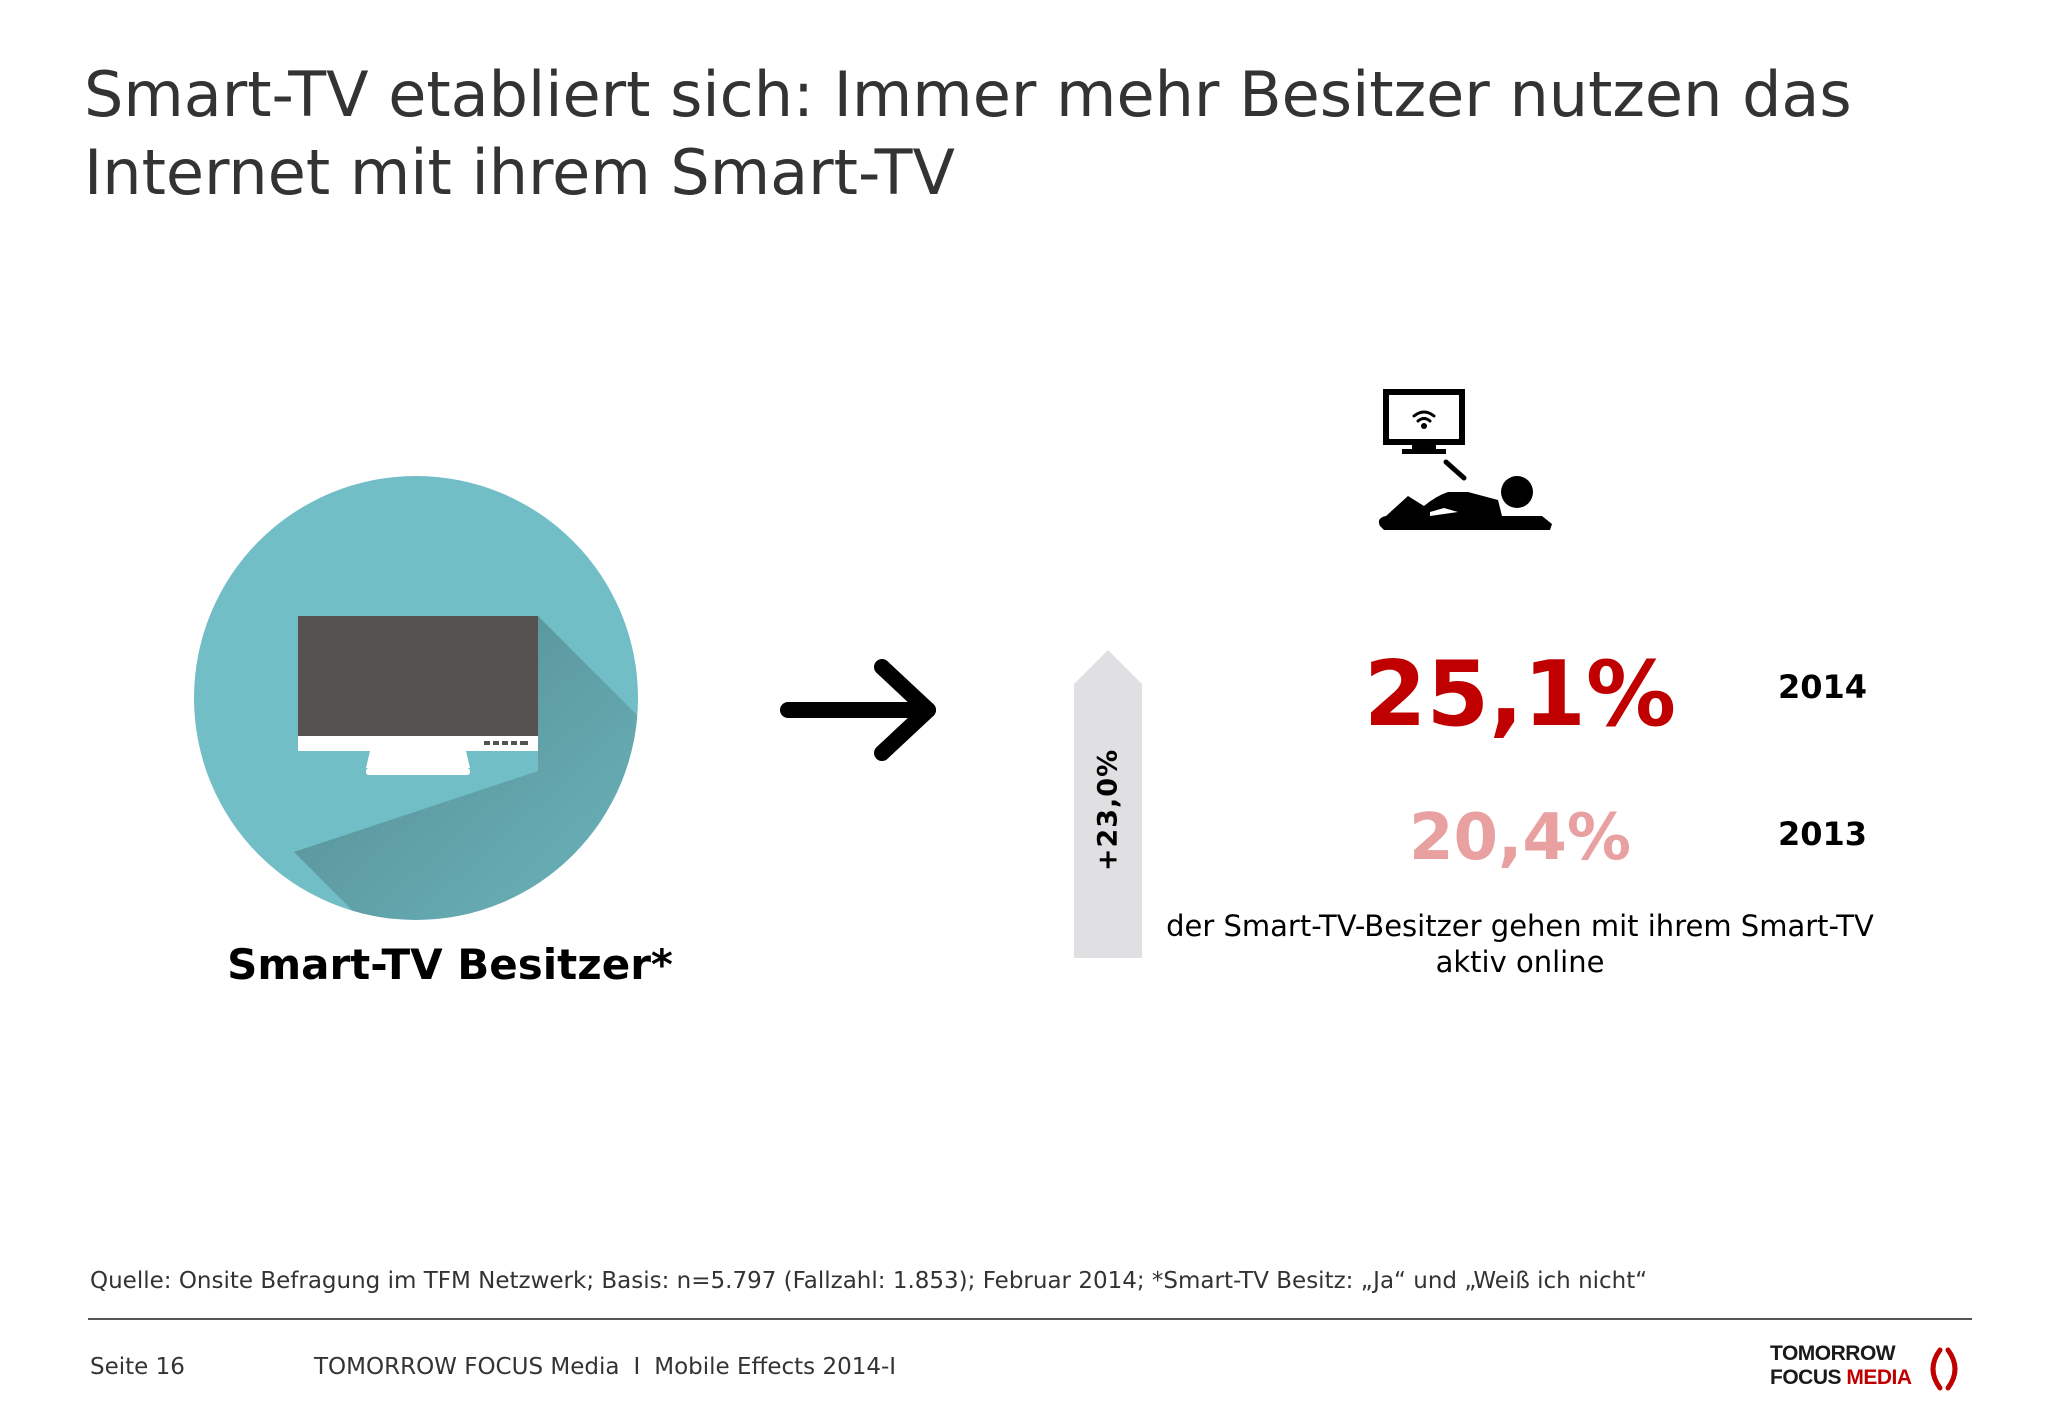 The width and height of the screenshot is (2048, 1418). I want to click on logo-media: MEDIA, so click(1879, 1377).